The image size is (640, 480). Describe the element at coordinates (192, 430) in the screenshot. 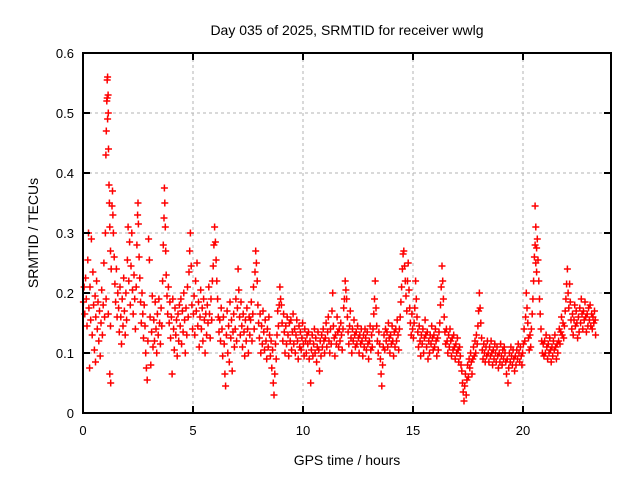

I see `x-tick-label: 5` at that location.